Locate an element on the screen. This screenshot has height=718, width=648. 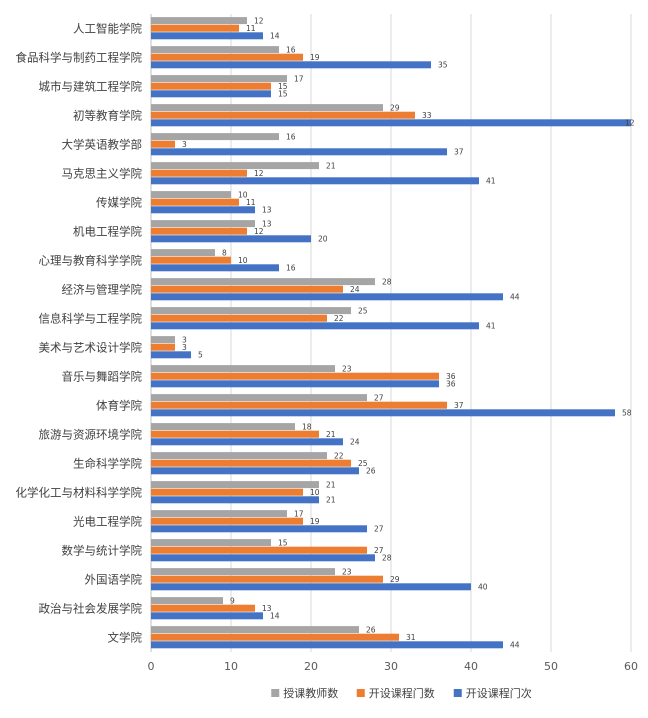
legend-label: 开设课程门次 is located at coordinates (499, 693).